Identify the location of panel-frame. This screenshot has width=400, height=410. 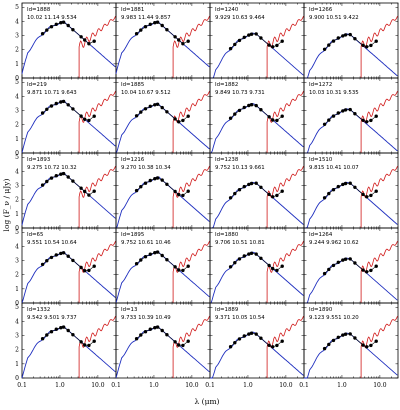
(351, 340).